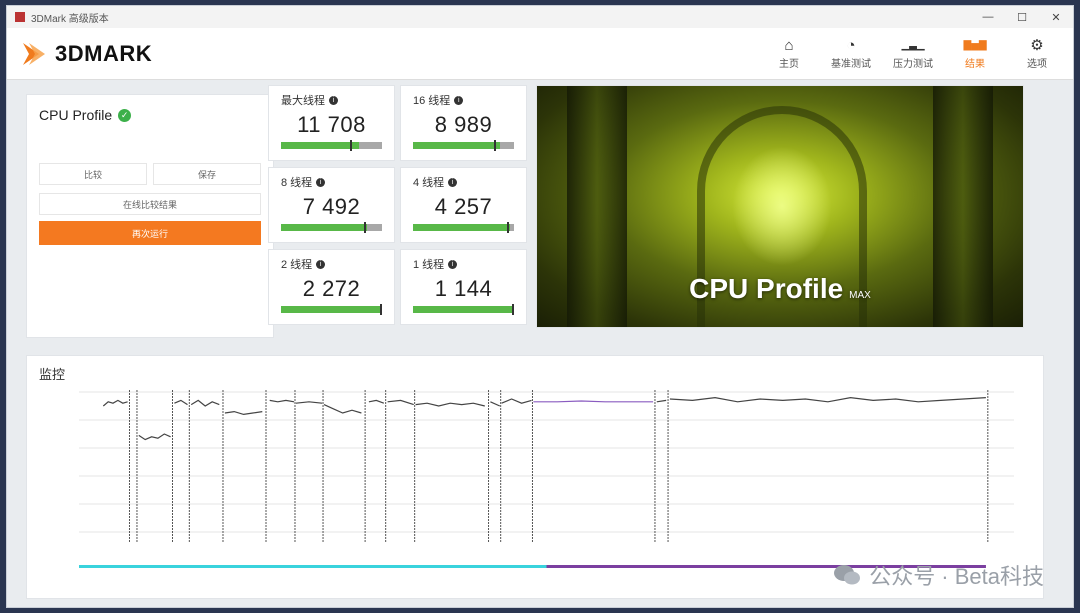  I want to click on nav-benchmarks: ◔ 基准测试, so click(851, 53).